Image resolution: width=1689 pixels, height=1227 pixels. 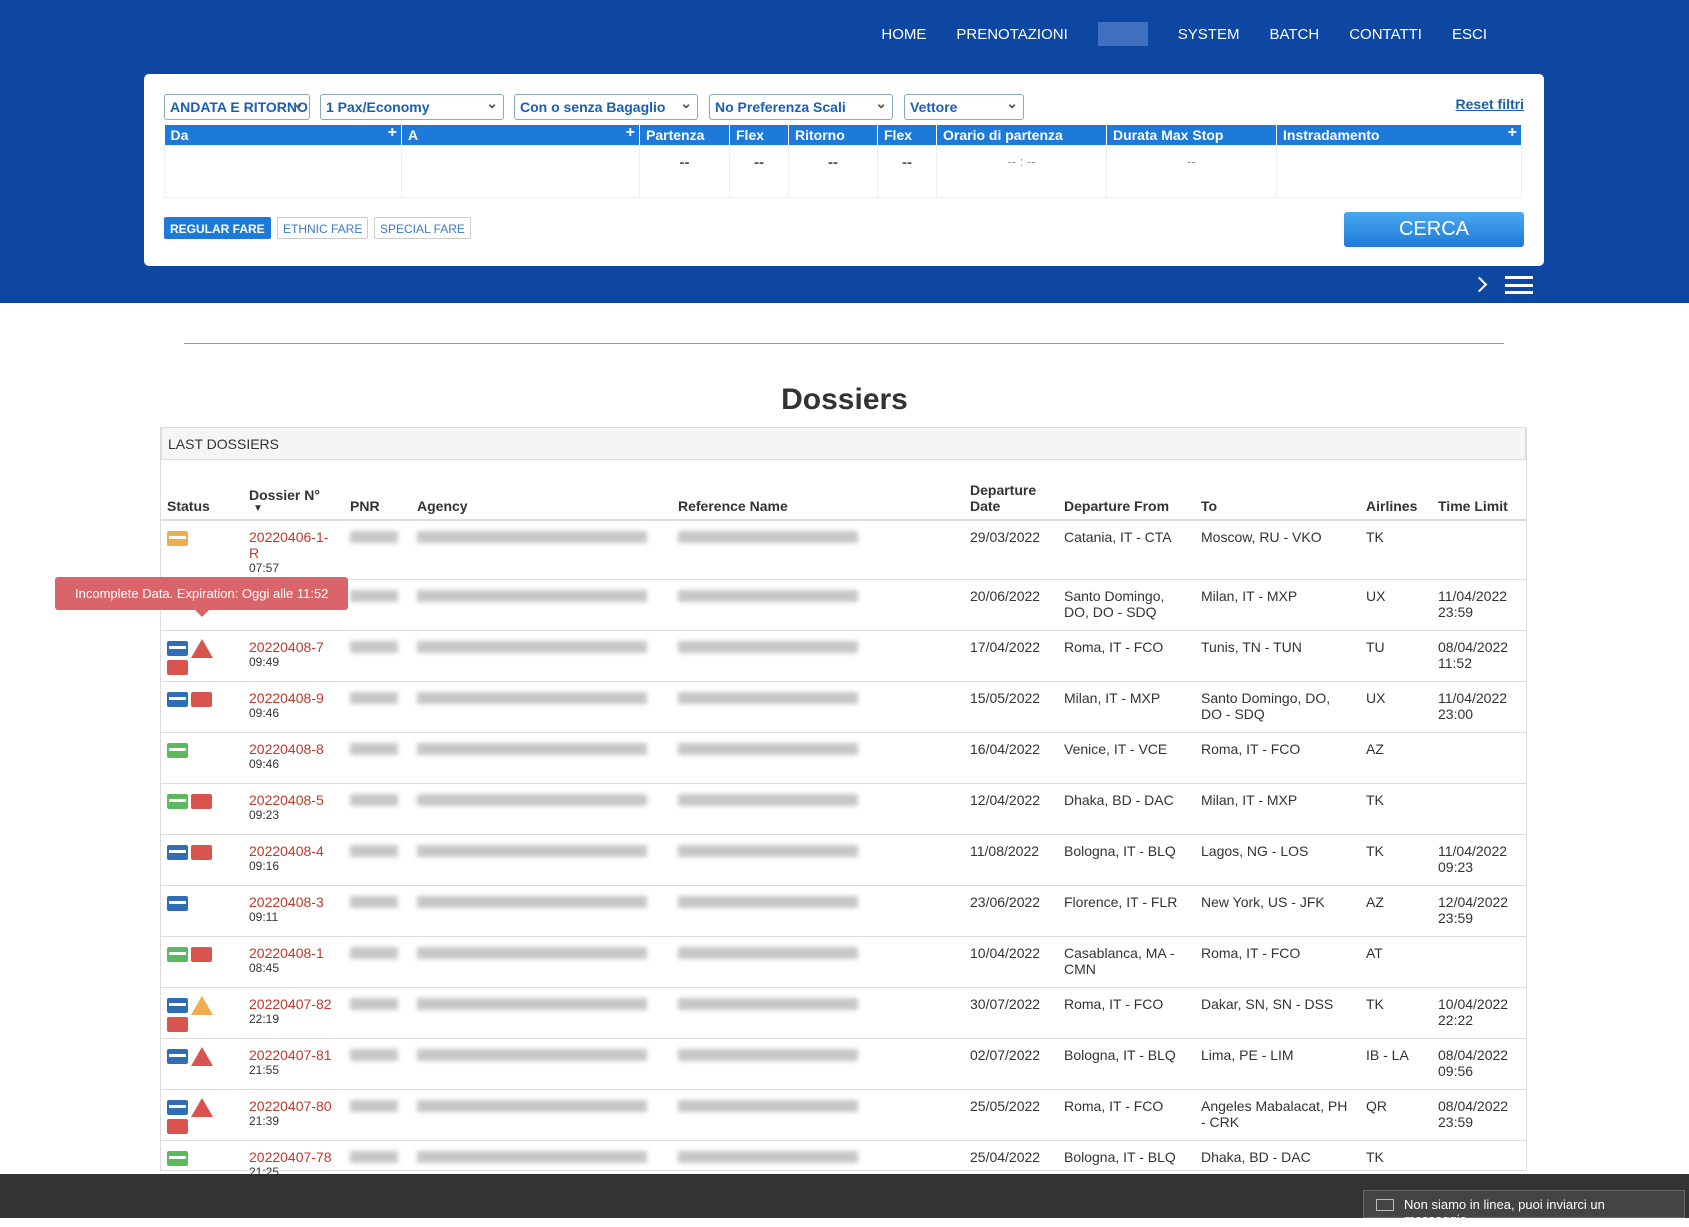 What do you see at coordinates (1519, 285) in the screenshot?
I see `menu-icon` at bounding box center [1519, 285].